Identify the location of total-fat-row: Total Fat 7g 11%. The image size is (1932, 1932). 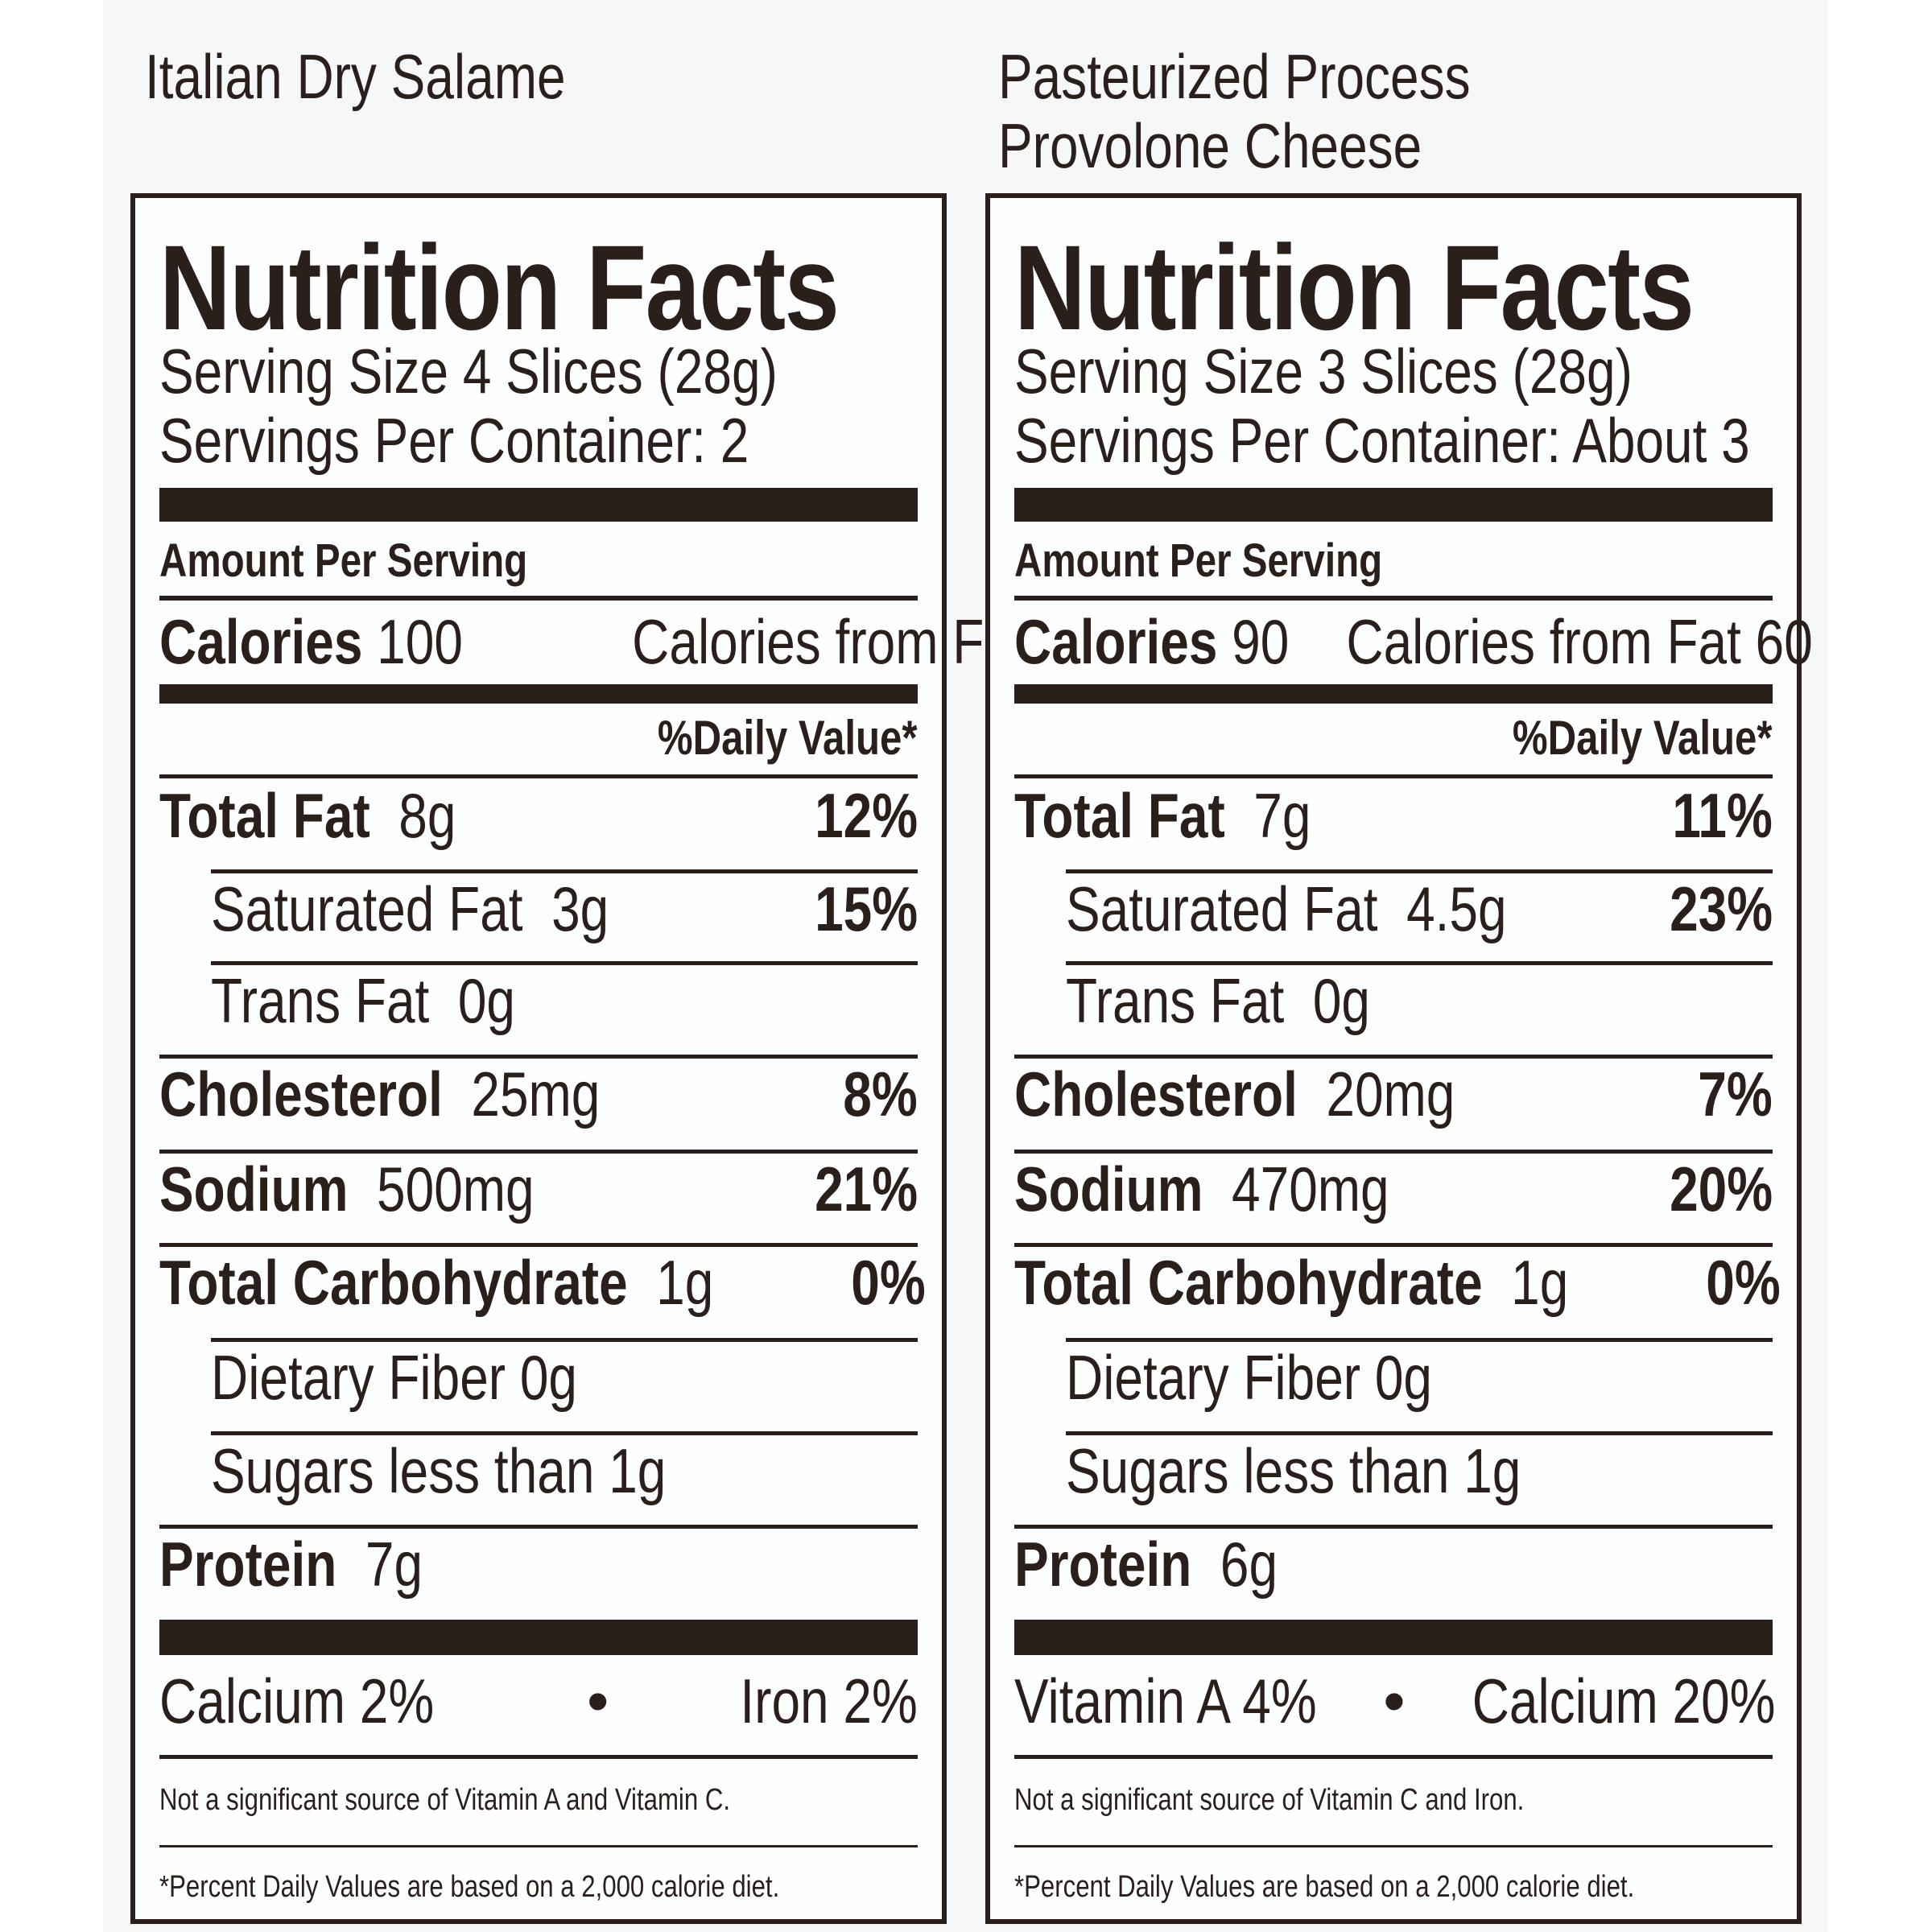
(1393, 815).